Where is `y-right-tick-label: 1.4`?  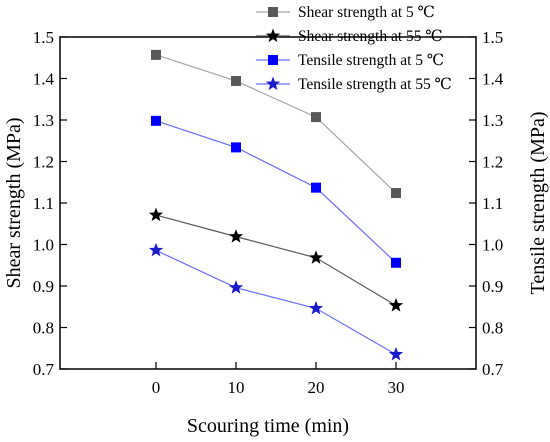
y-right-tick-label: 1.4 is located at coordinates (493, 79).